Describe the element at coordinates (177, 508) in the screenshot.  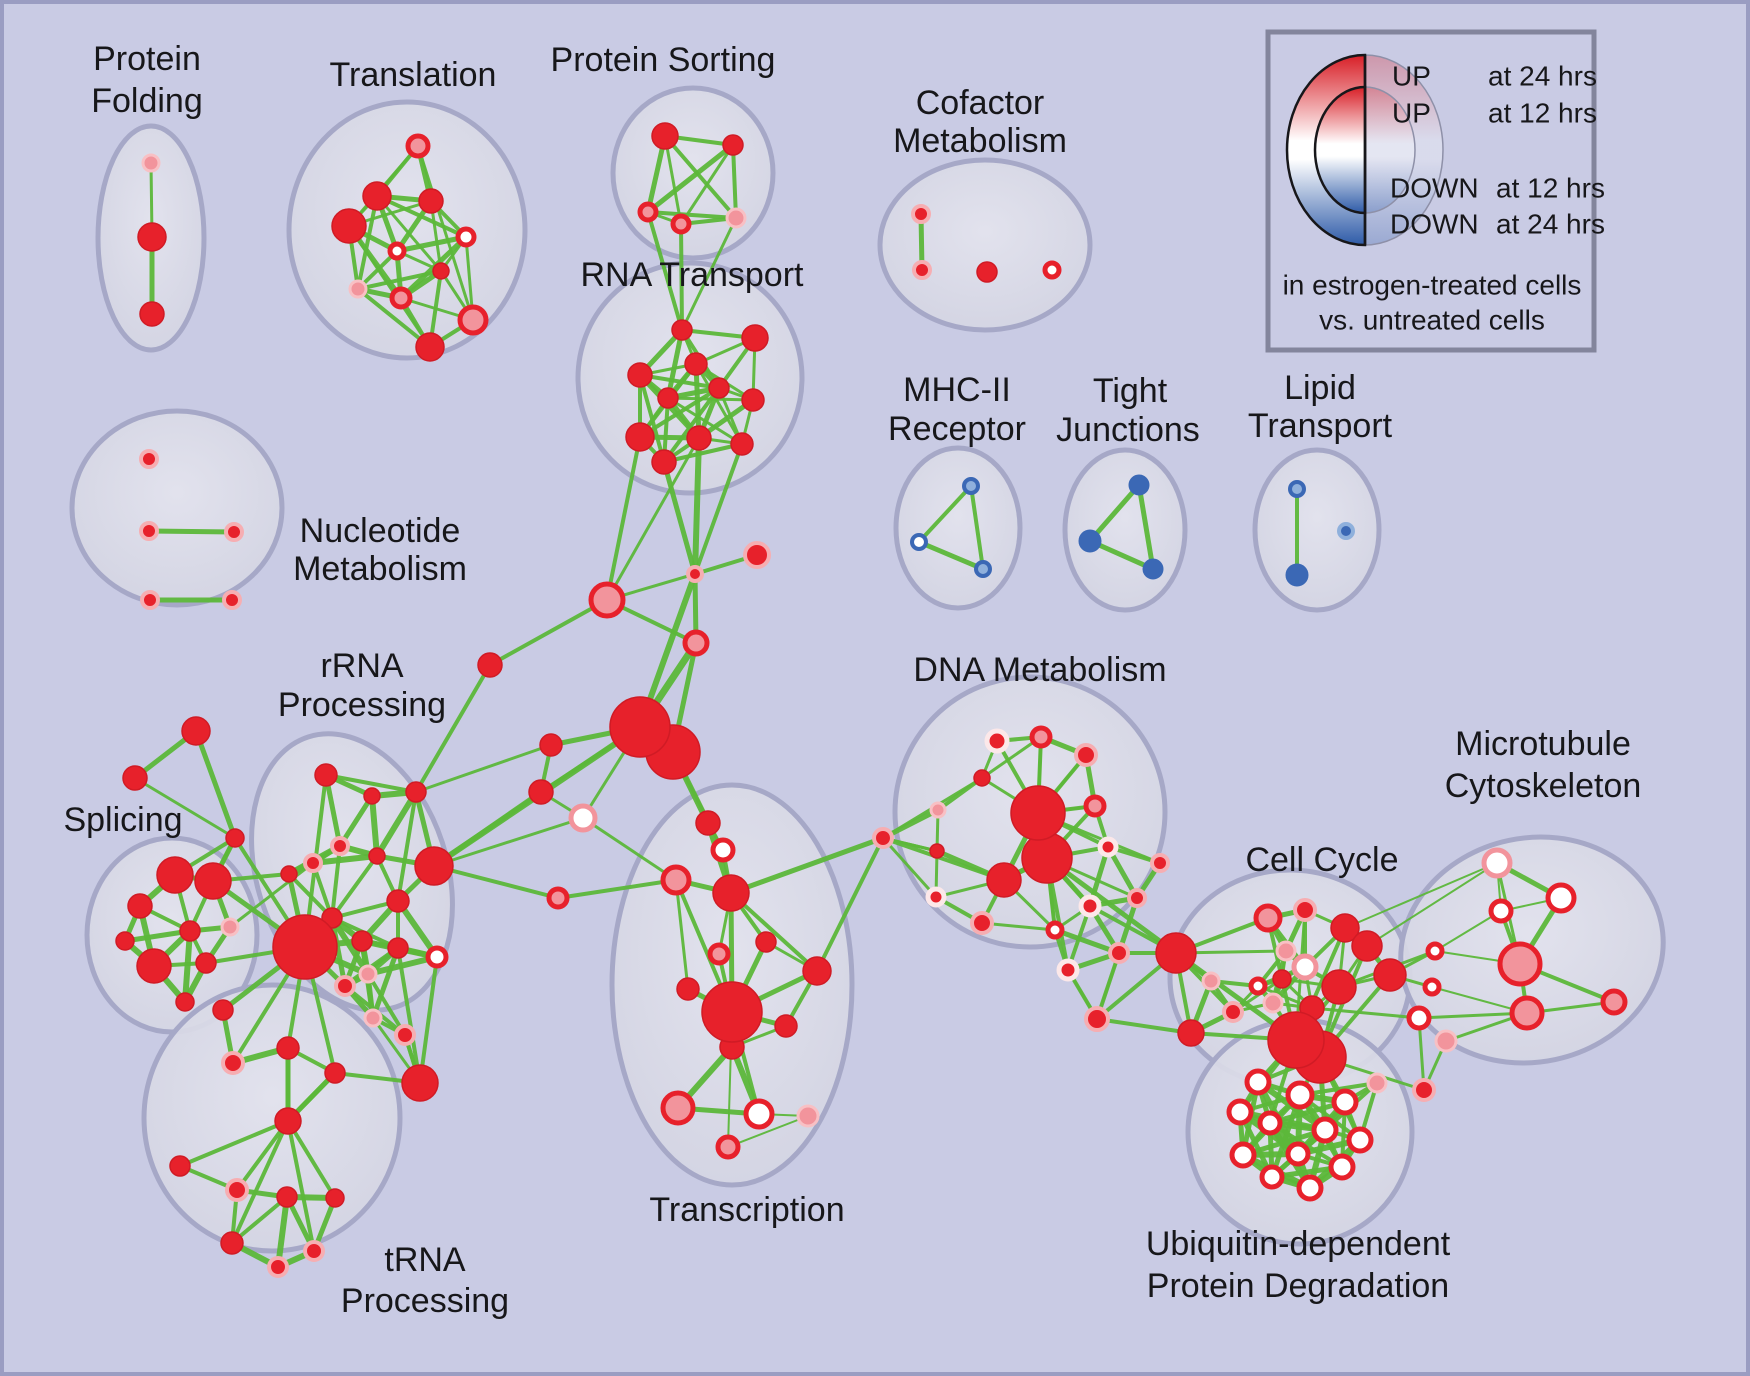
I see `nucleotide-metabolism-ellipse` at that location.